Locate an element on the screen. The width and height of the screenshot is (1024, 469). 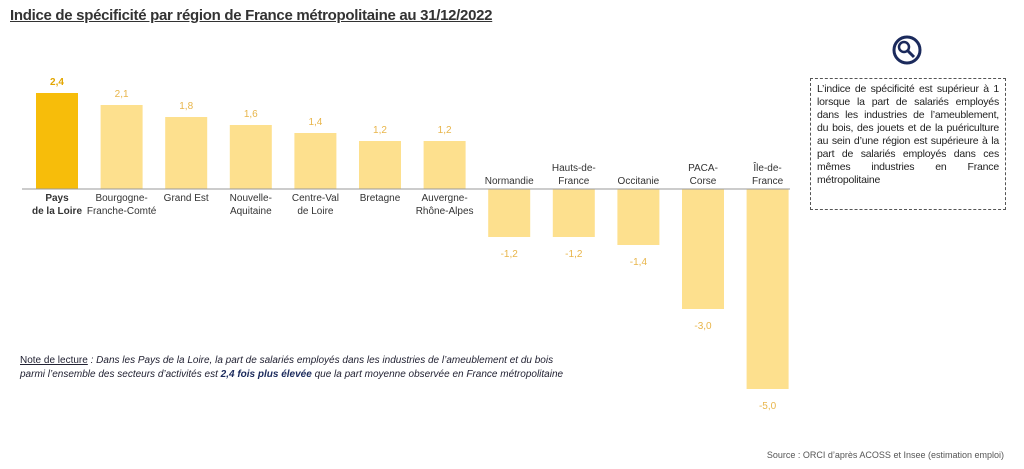
value-label: -5,0 is located at coordinates (768, 406).